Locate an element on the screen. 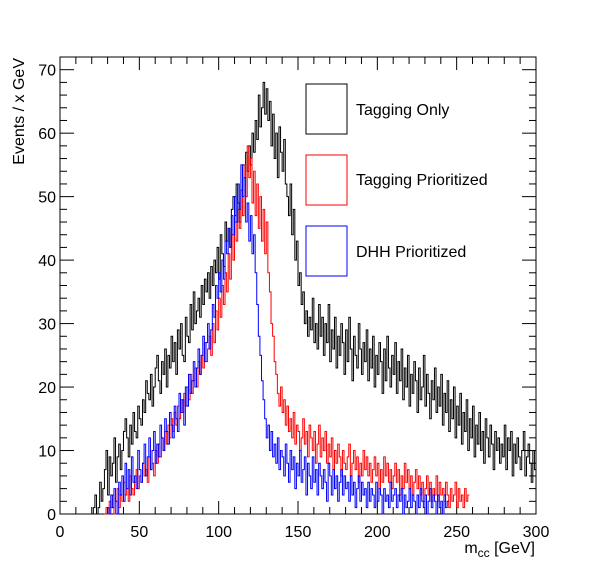 The image size is (596, 572). y-tick-label: 50 is located at coordinates (47, 198).